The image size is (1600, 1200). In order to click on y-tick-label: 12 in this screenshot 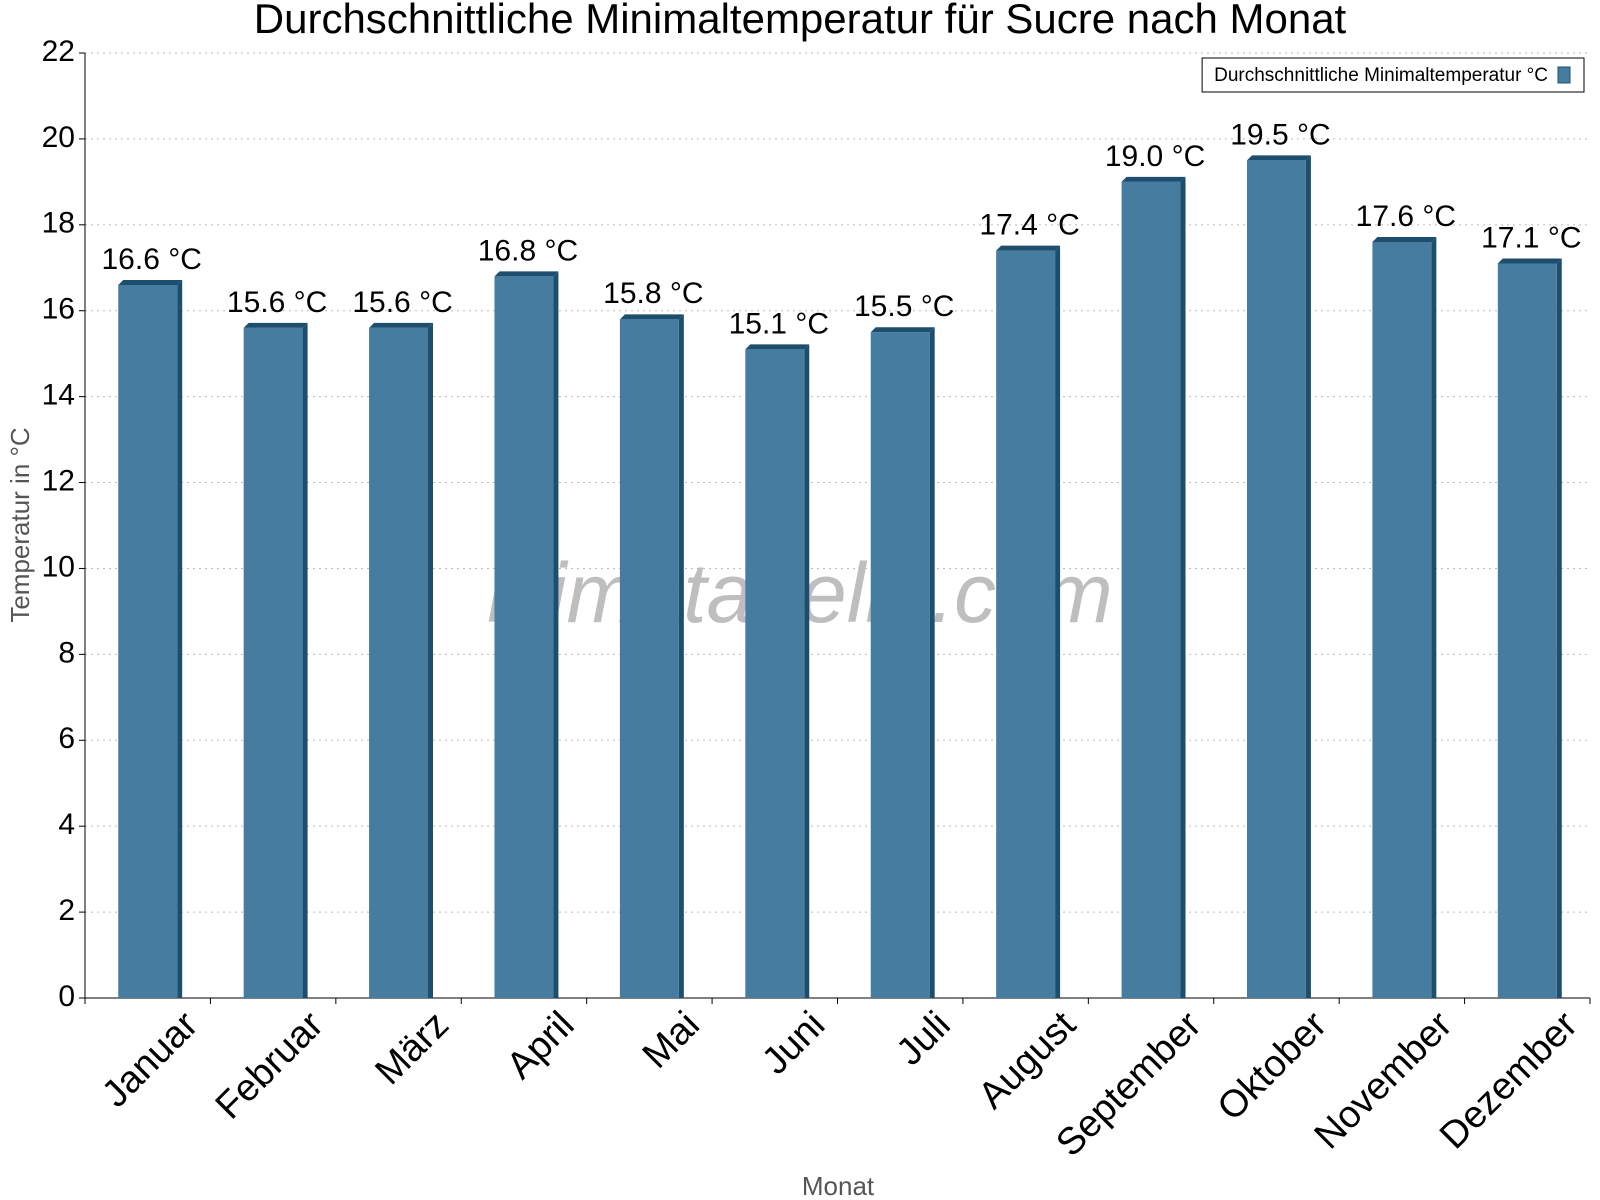, I will do `click(58, 480)`.